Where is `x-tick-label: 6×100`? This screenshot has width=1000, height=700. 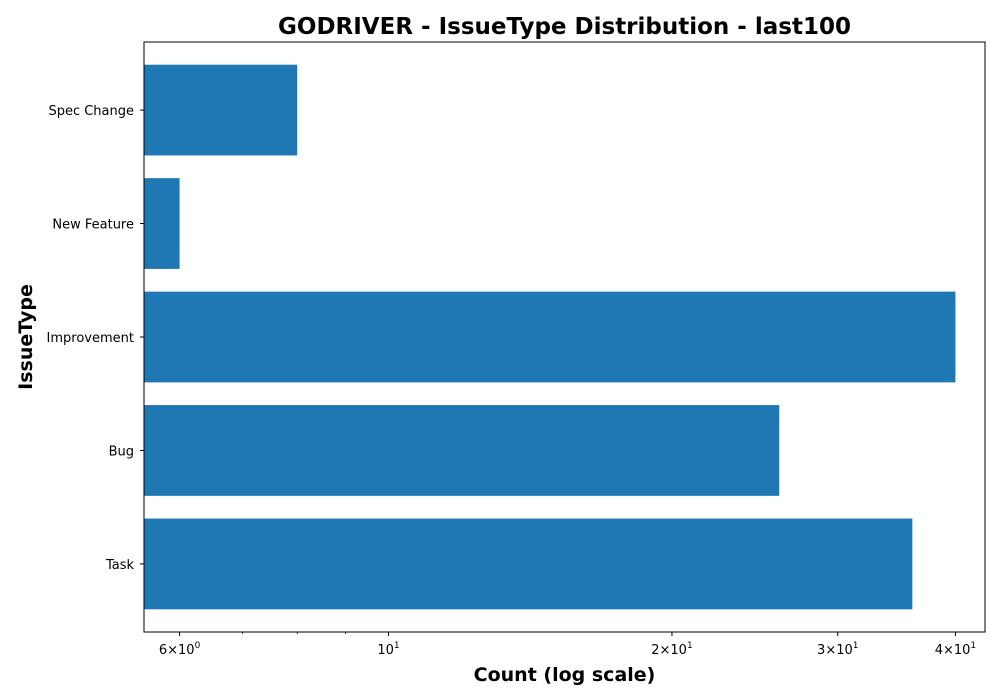
x-tick-label: 6×100 is located at coordinates (180, 649).